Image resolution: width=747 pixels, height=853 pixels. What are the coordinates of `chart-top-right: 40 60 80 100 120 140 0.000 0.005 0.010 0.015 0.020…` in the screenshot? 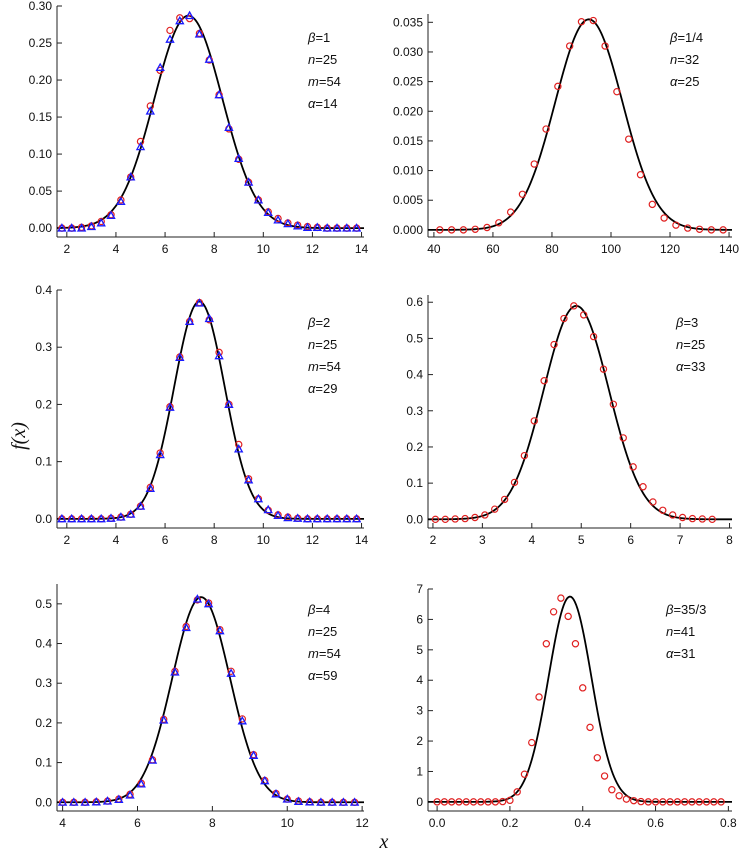 It's located at (566, 135).